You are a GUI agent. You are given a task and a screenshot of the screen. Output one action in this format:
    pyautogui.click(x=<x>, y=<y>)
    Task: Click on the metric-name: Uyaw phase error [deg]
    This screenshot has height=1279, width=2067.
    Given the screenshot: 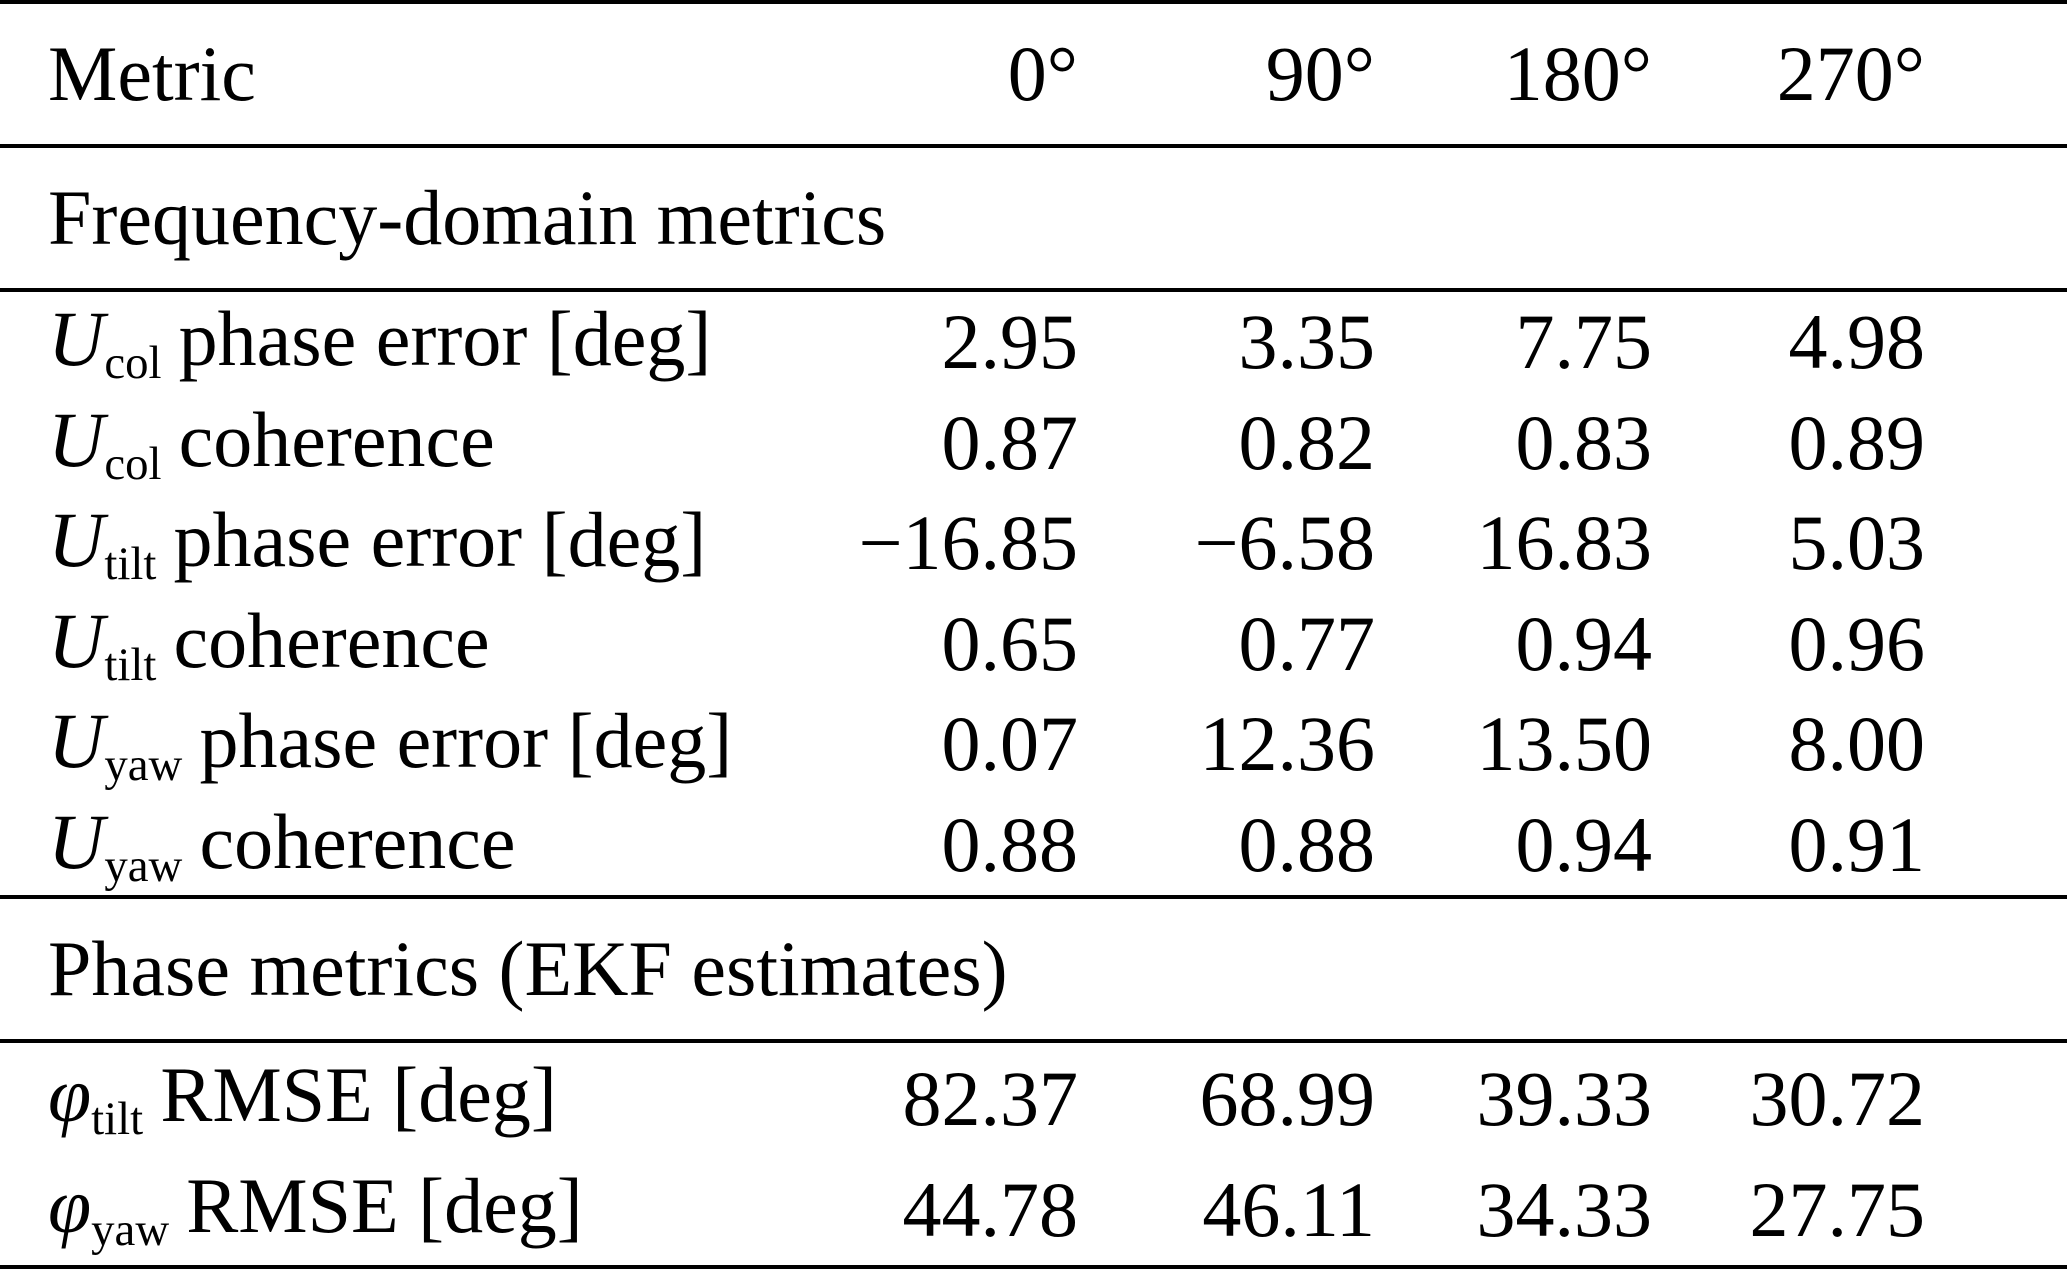 What is the action you would take?
    pyautogui.click(x=389, y=744)
    